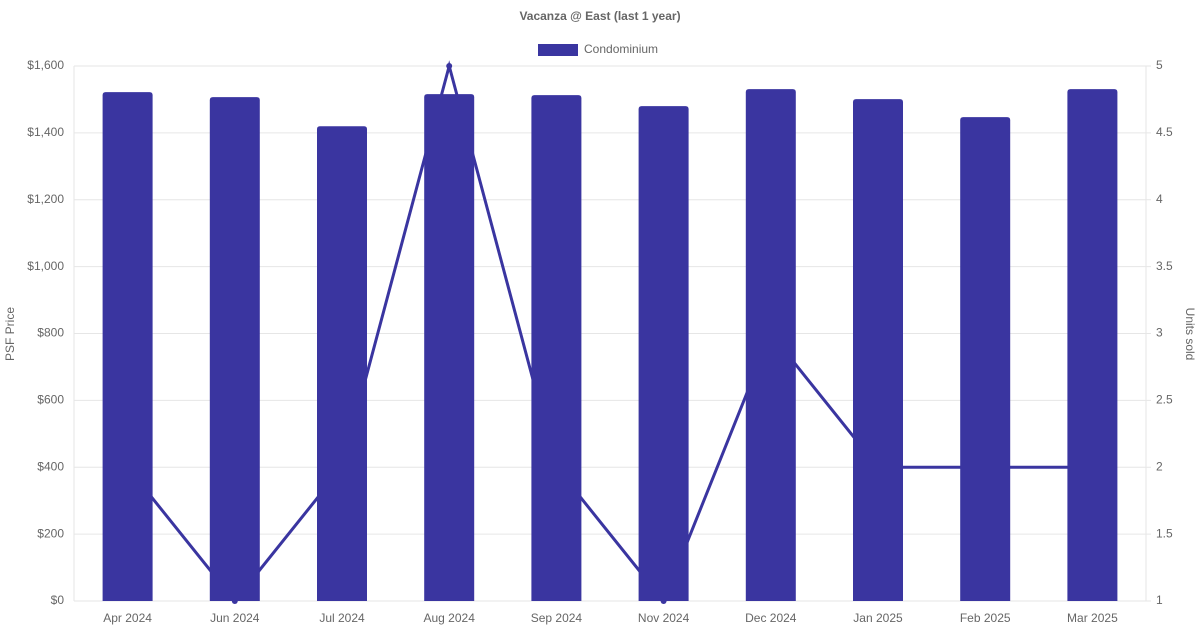 This screenshot has width=1200, height=630. I want to click on x-tick-label: Aug 2024, so click(450, 618).